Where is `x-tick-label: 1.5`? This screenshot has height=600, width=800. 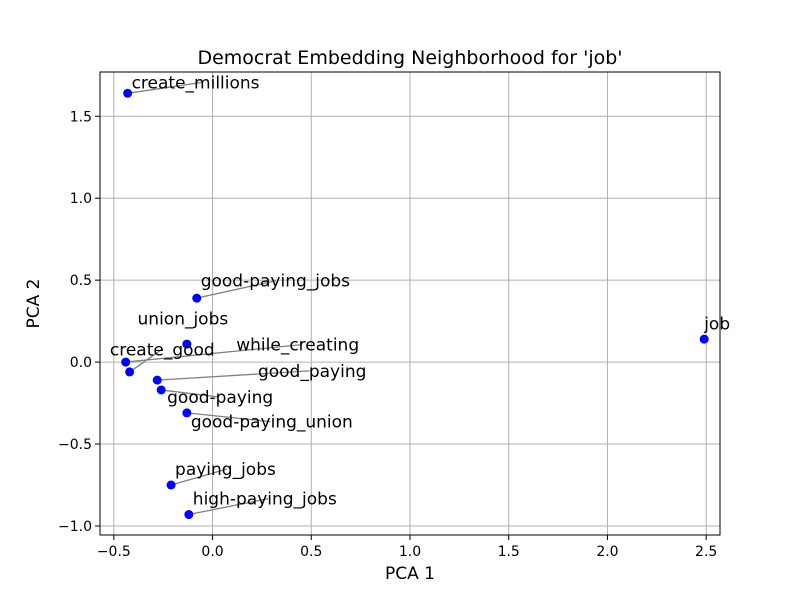 x-tick-label: 1.5 is located at coordinates (509, 552).